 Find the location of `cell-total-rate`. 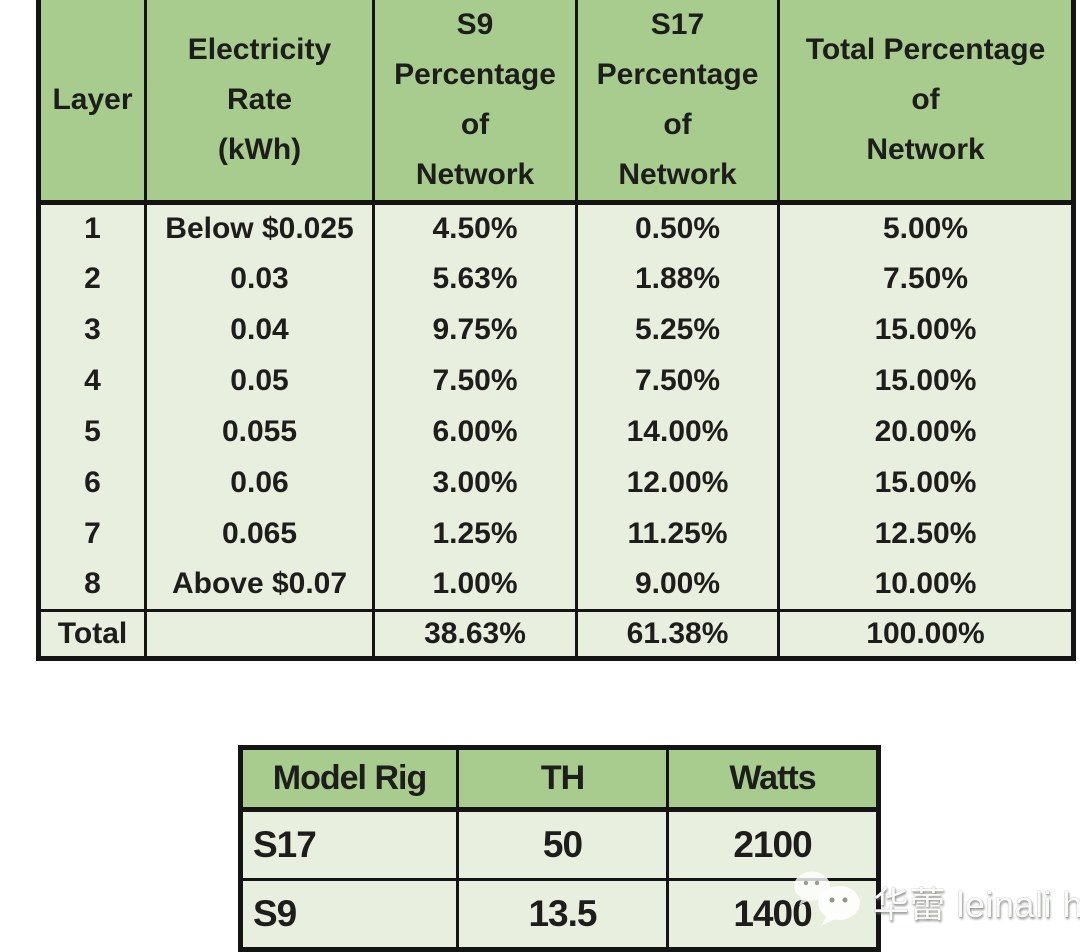

cell-total-rate is located at coordinates (259, 634).